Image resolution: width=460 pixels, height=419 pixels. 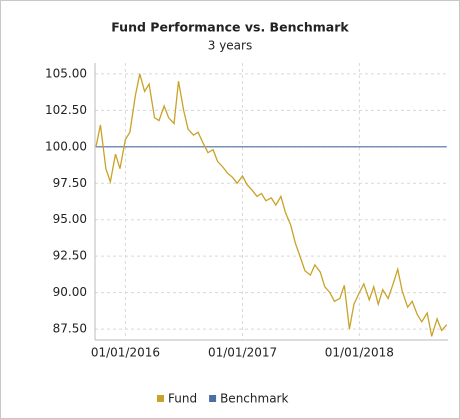 I want to click on y-tick-label: 87.50, so click(x=70, y=329).